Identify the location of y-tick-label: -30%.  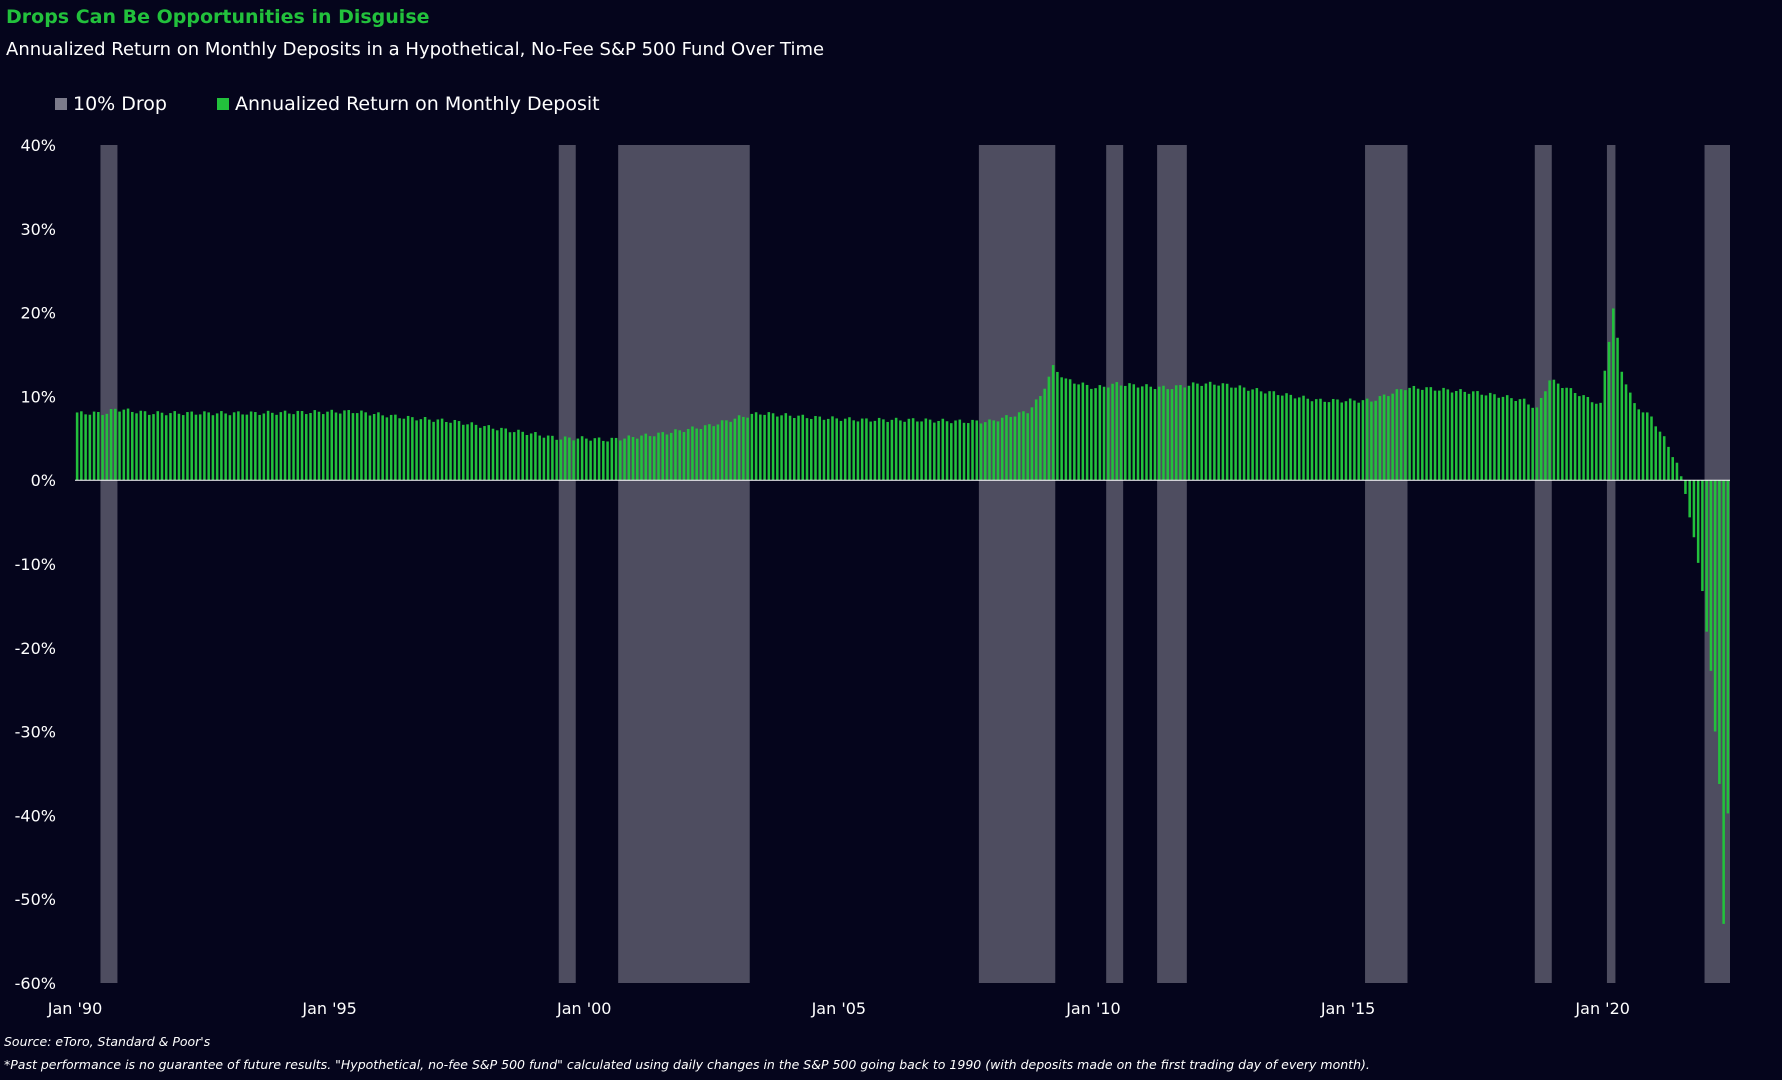
(35, 732).